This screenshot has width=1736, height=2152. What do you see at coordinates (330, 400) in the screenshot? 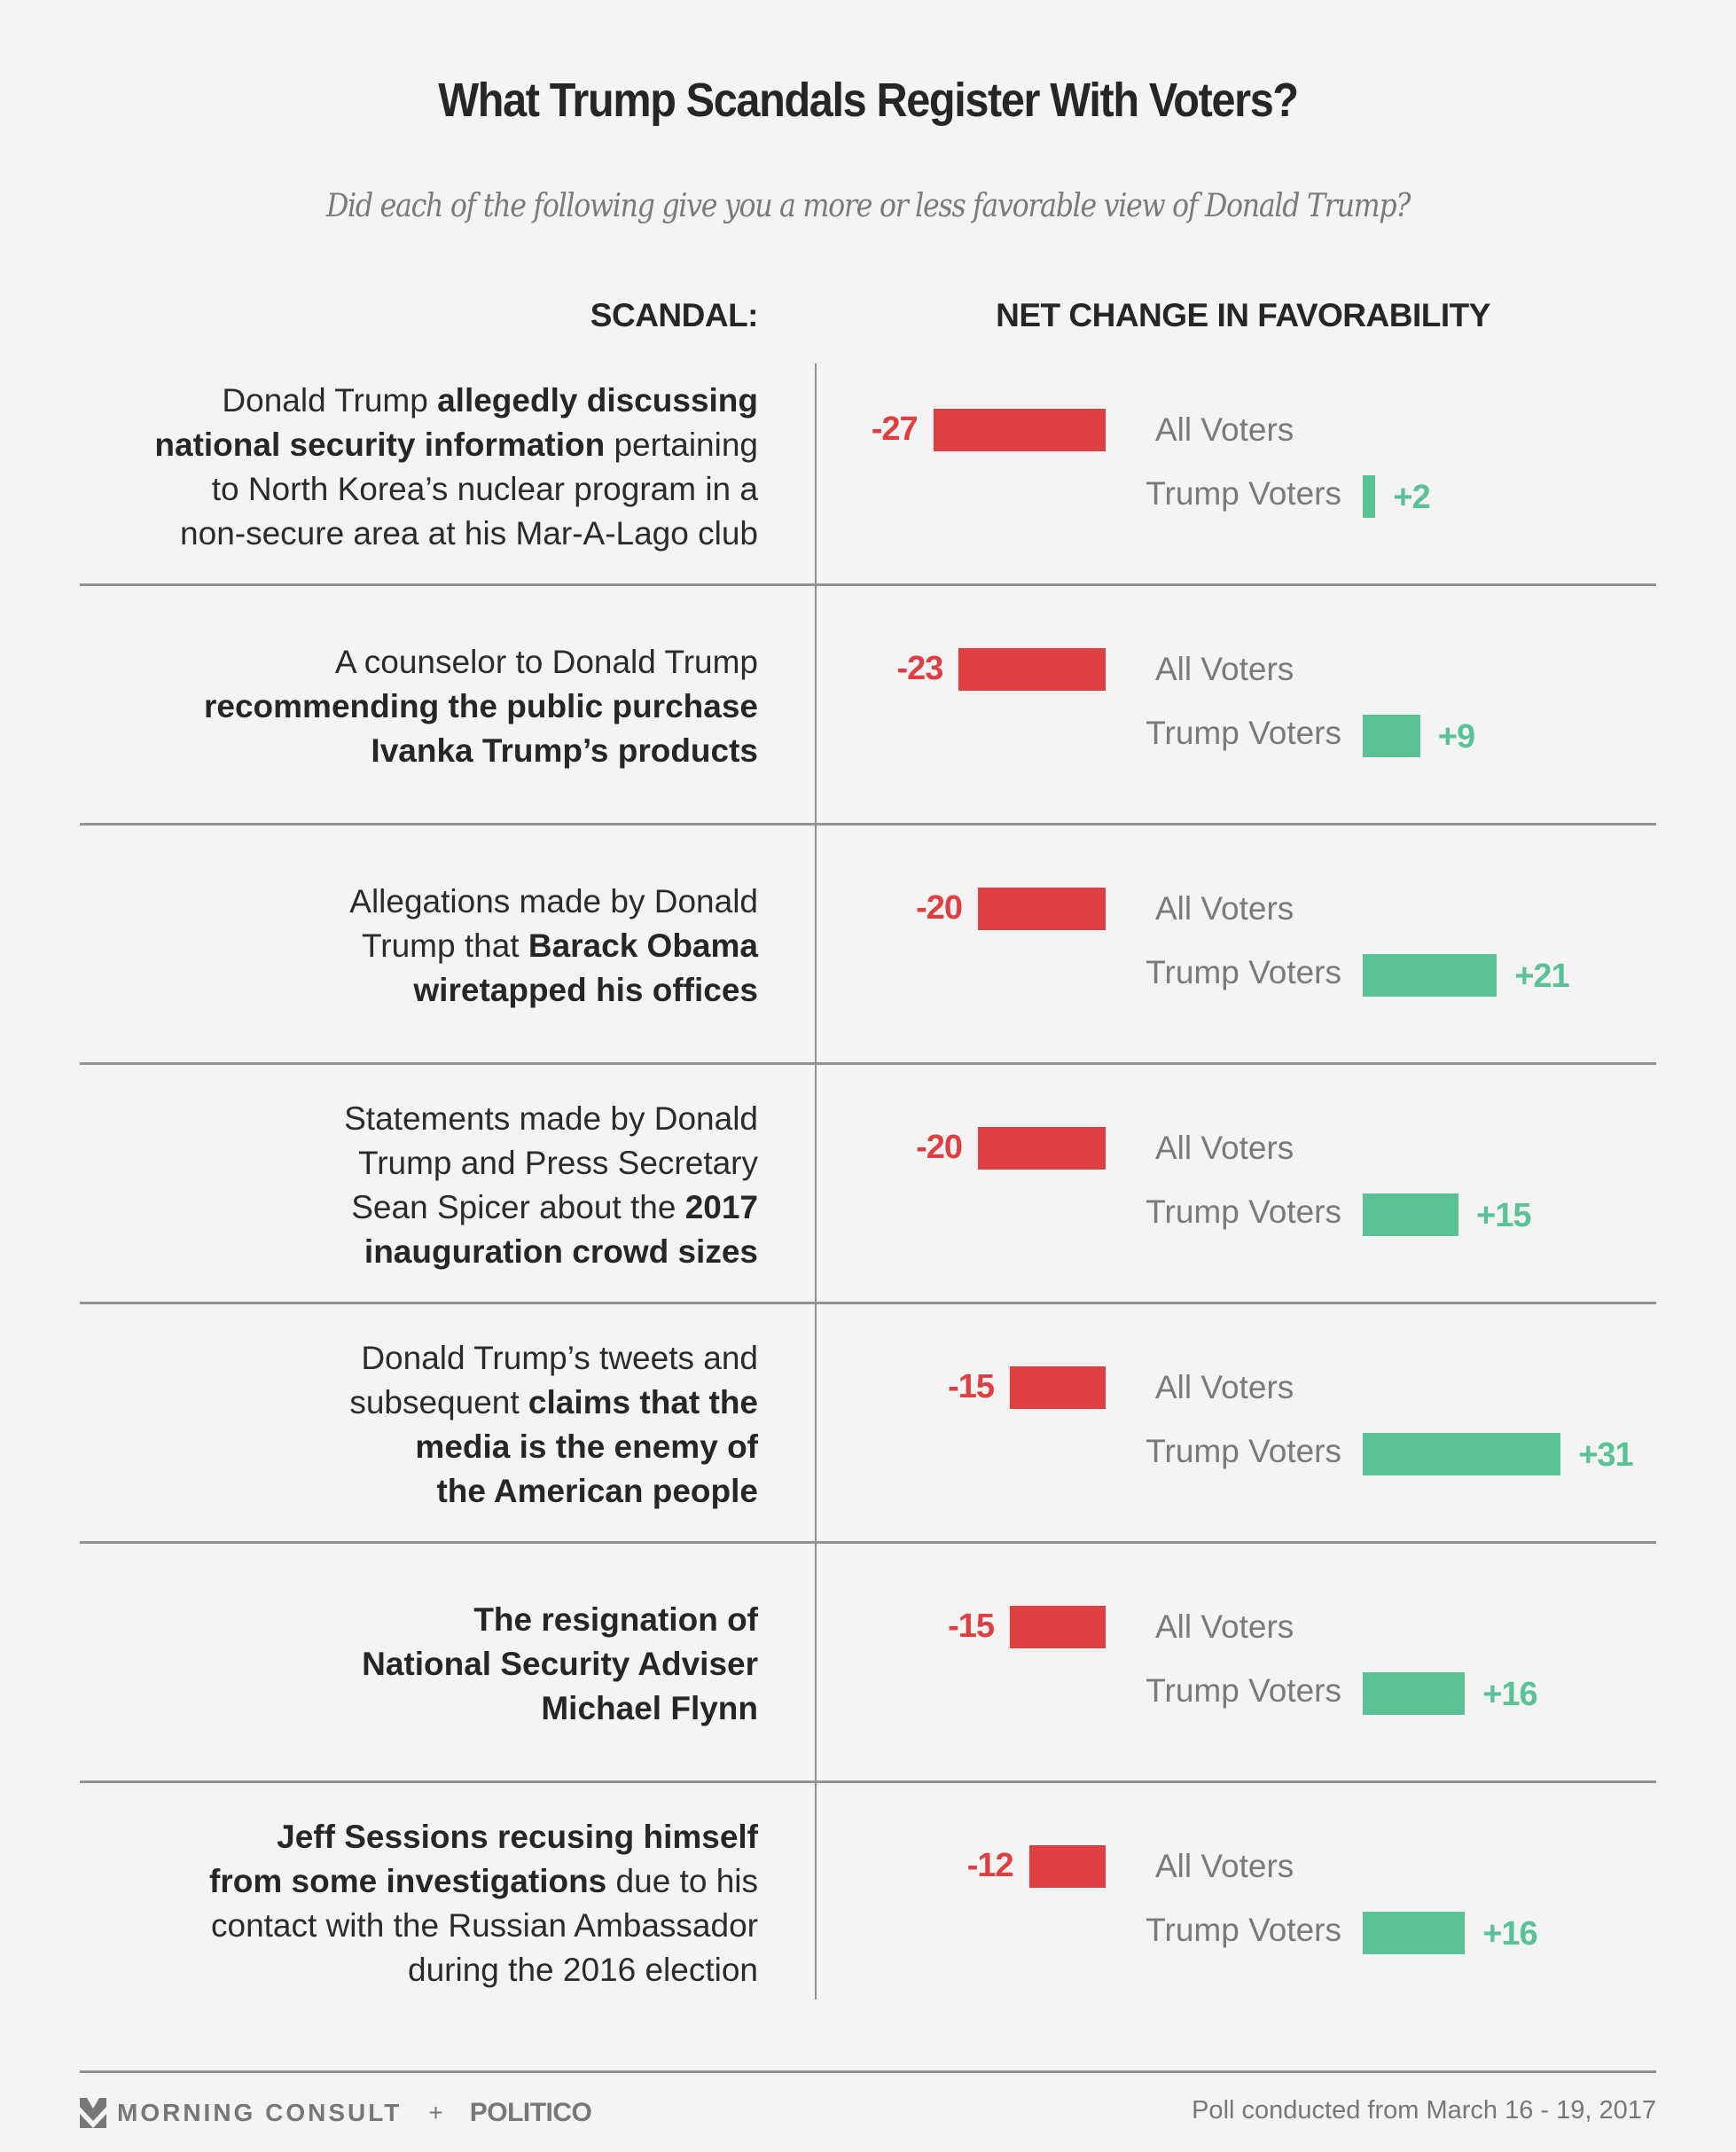
I see `regular-text: Donald Trump` at bounding box center [330, 400].